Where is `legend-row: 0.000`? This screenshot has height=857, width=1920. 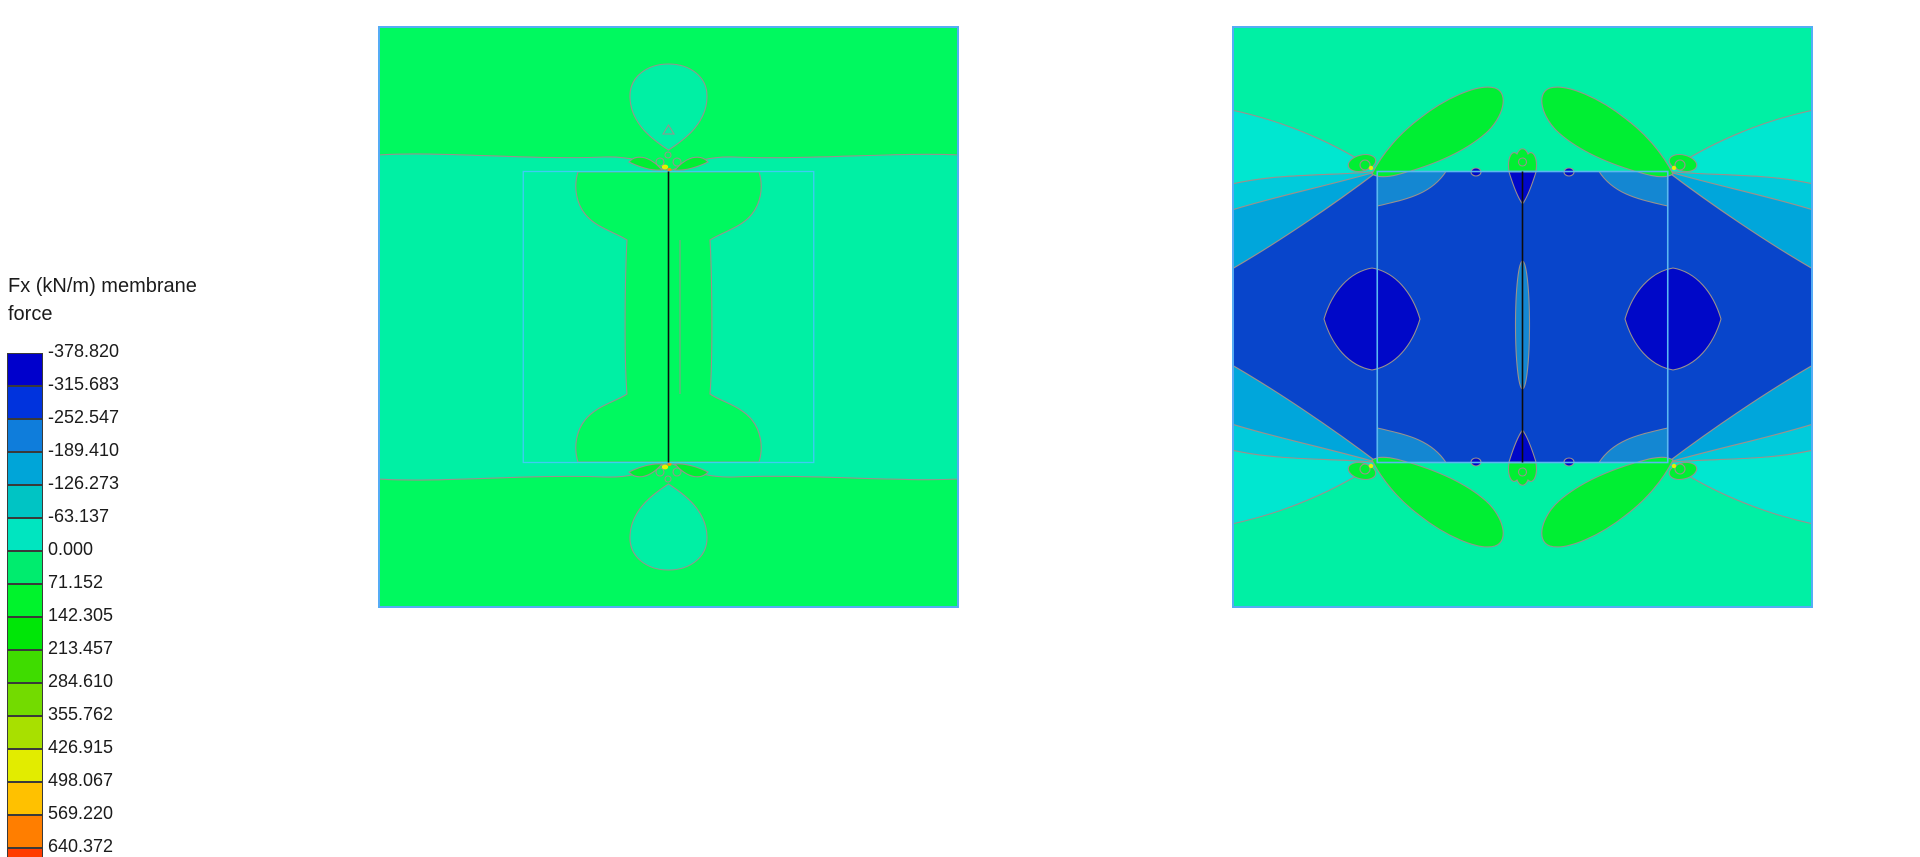
legend-row: 0.000 is located at coordinates (157, 561).